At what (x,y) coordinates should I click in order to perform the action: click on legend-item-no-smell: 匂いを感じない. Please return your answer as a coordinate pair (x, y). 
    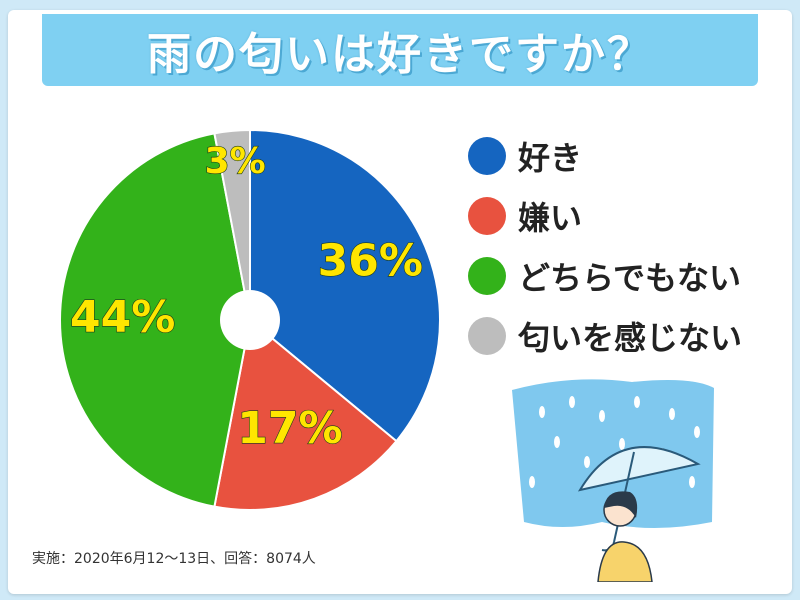
    Looking at the image, I should click on (605, 336).